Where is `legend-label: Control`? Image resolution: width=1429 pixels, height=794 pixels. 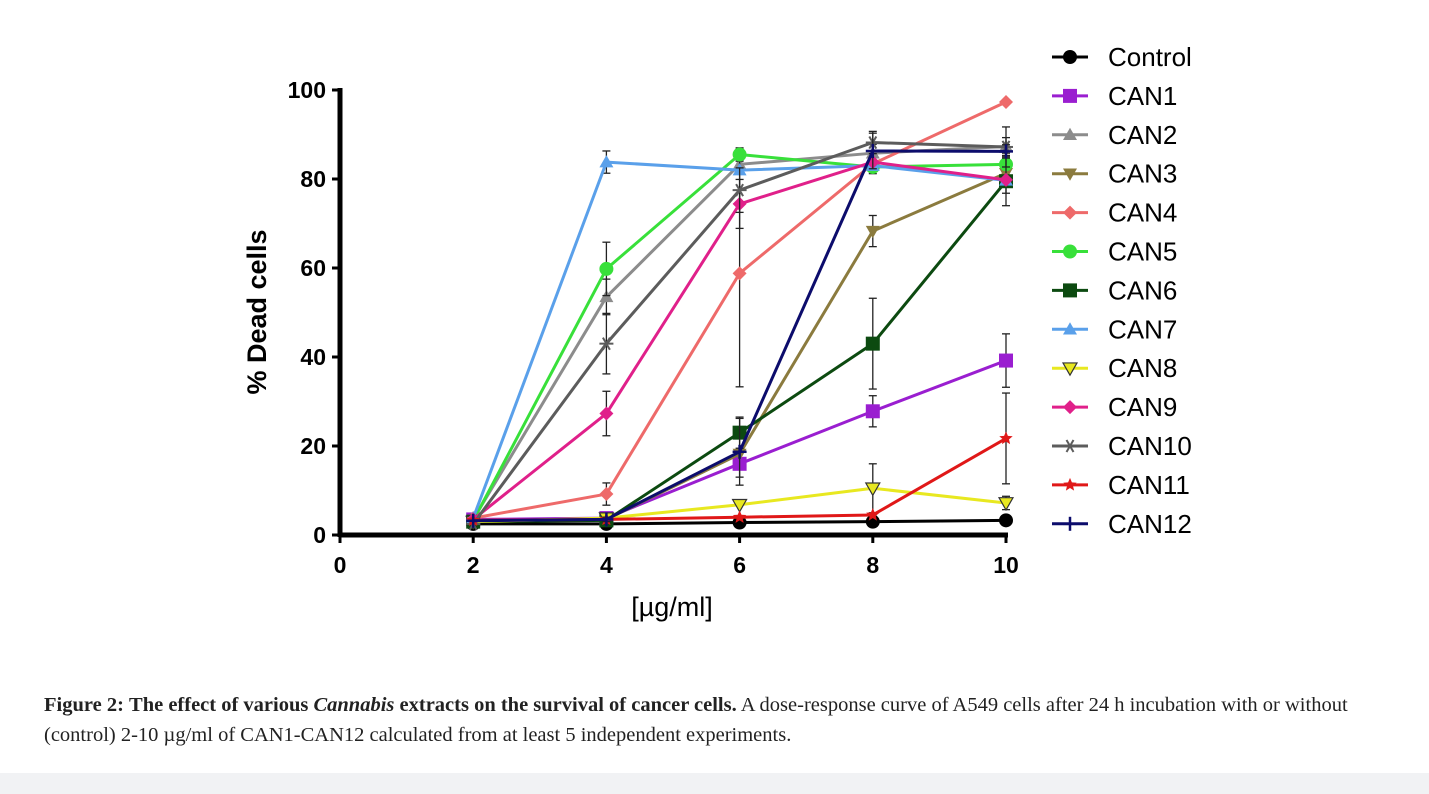 legend-label: Control is located at coordinates (1150, 57).